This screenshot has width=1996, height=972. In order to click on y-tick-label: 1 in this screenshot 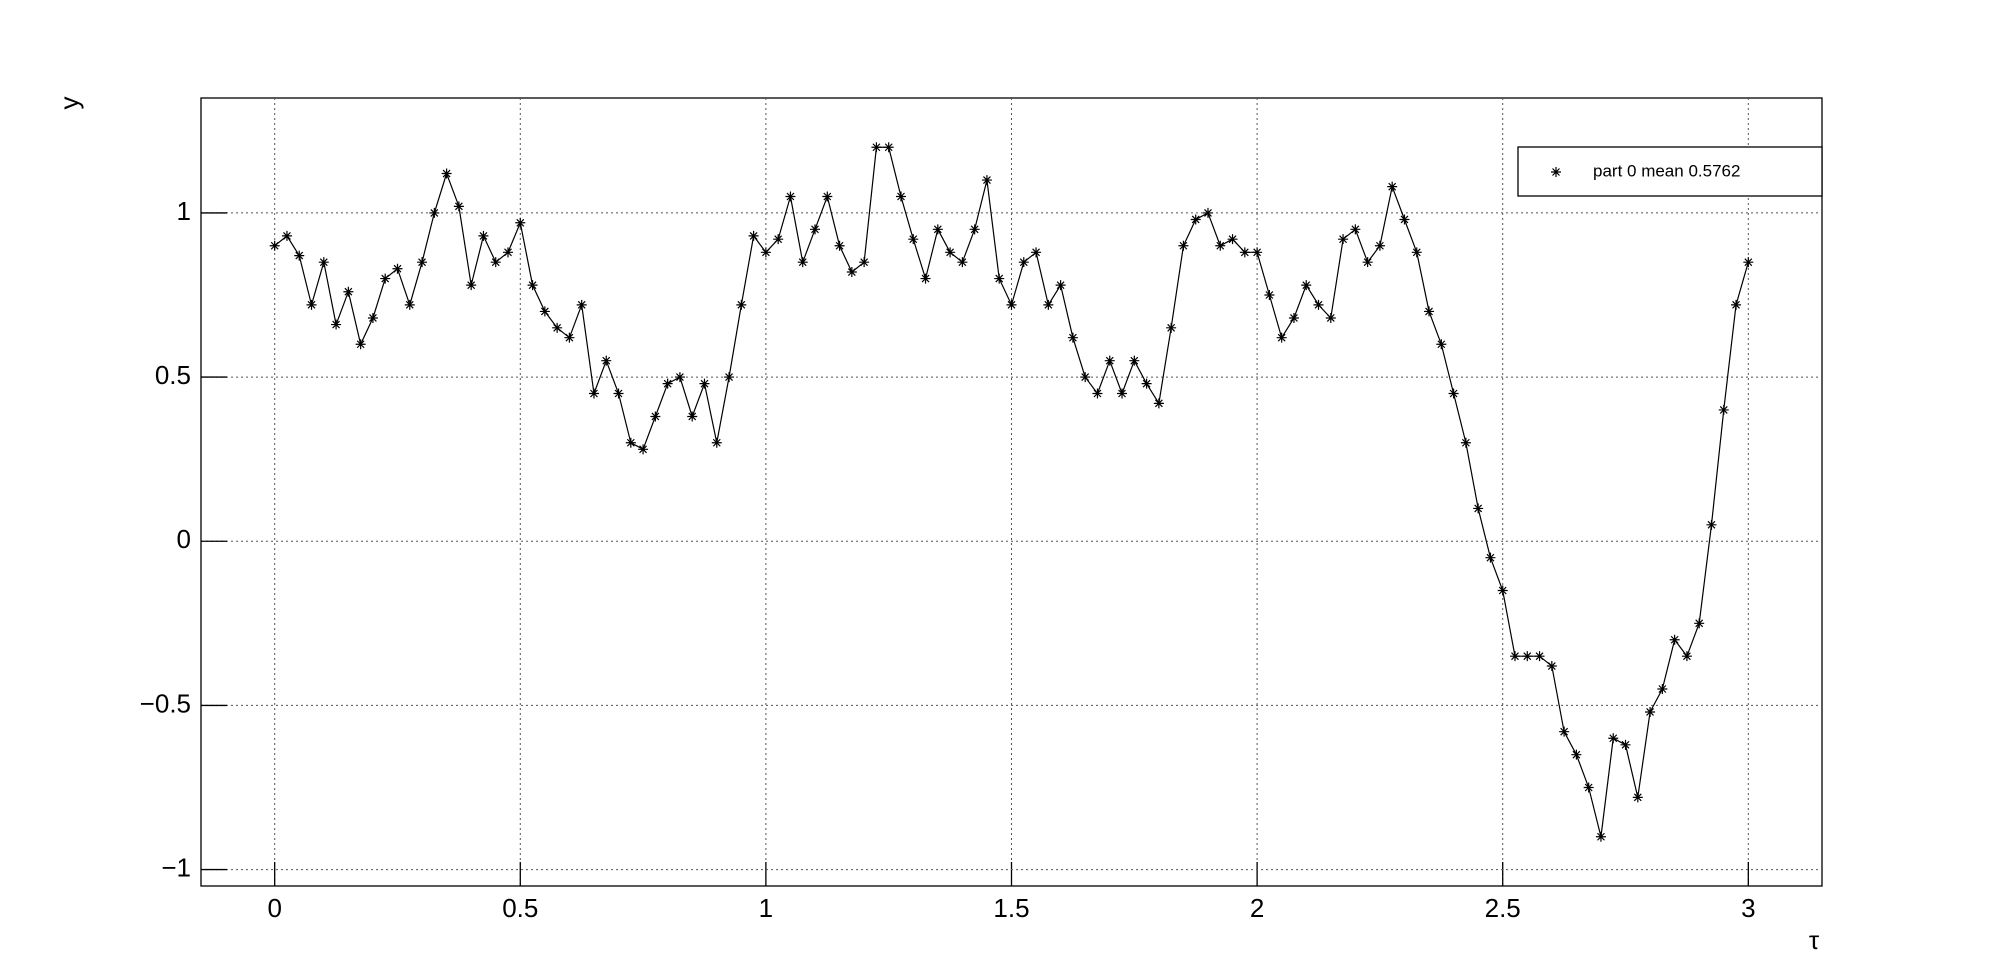, I will do `click(184, 211)`.